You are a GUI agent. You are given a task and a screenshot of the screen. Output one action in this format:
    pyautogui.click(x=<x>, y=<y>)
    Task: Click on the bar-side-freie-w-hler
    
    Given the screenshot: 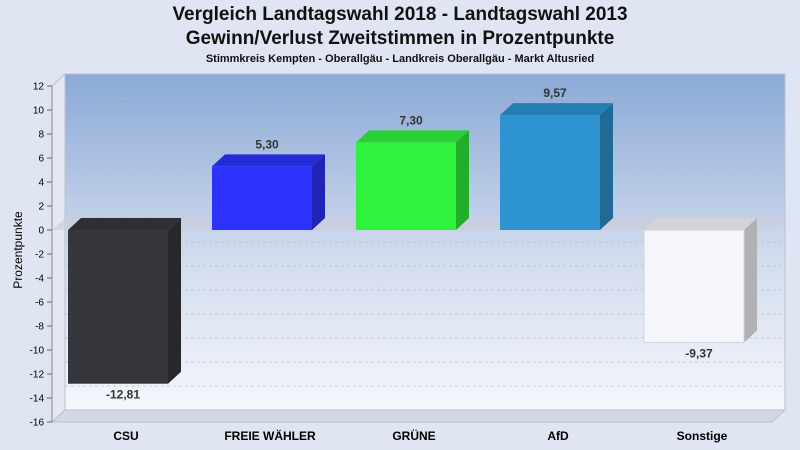 What is the action you would take?
    pyautogui.click(x=318, y=192)
    